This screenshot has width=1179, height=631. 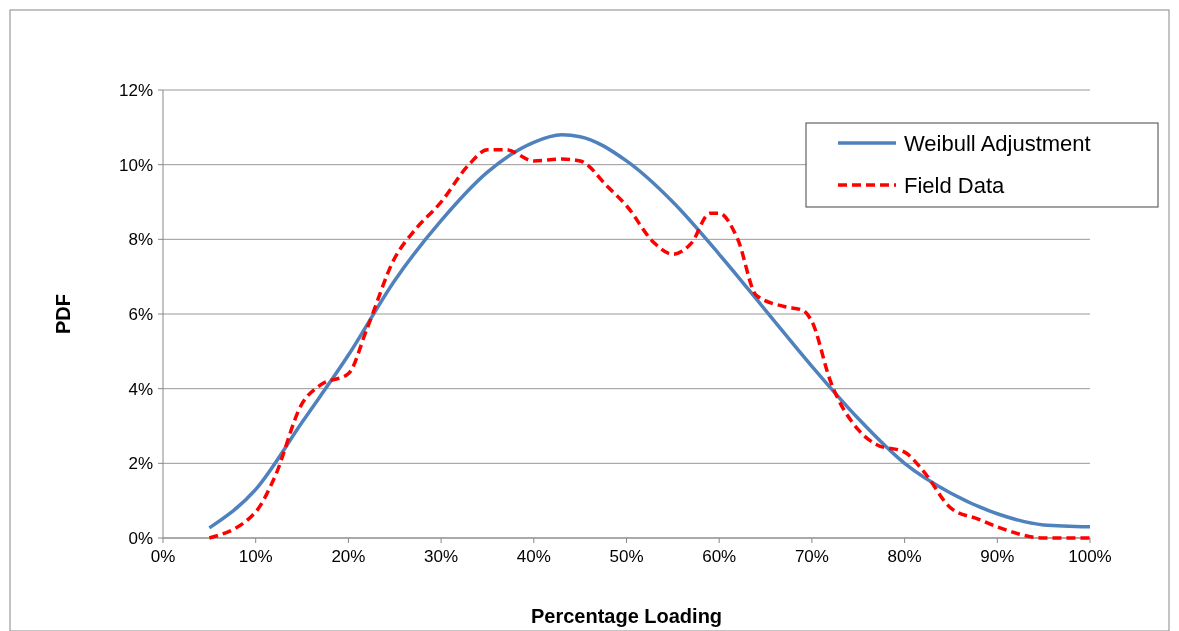 What do you see at coordinates (904, 556) in the screenshot?
I see `x-tick-label: 80%` at bounding box center [904, 556].